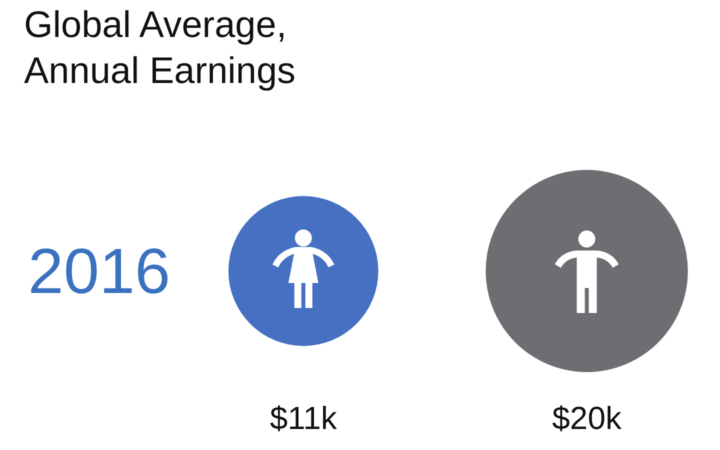  What do you see at coordinates (304, 418) in the screenshot?
I see `data-label: $11k` at bounding box center [304, 418].